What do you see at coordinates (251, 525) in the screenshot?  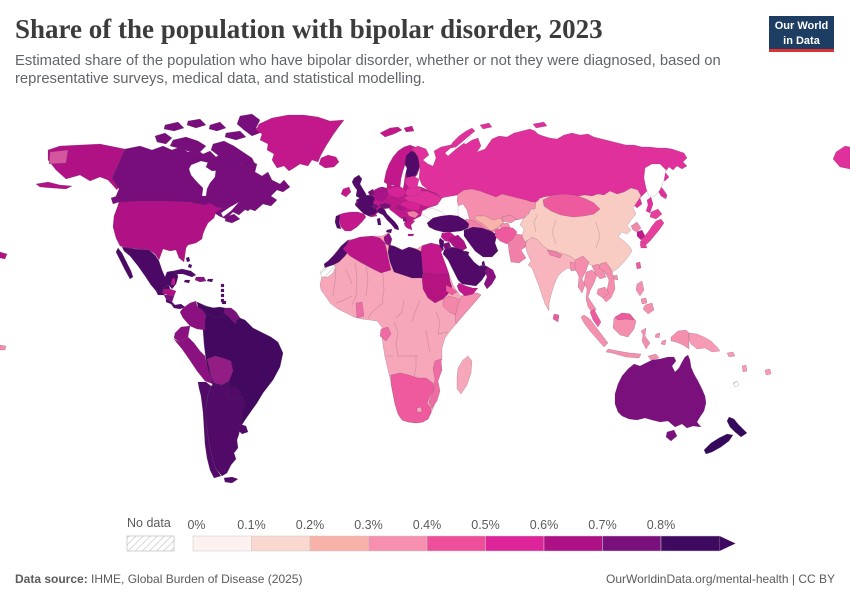 I see `svg-text: 0.1%` at bounding box center [251, 525].